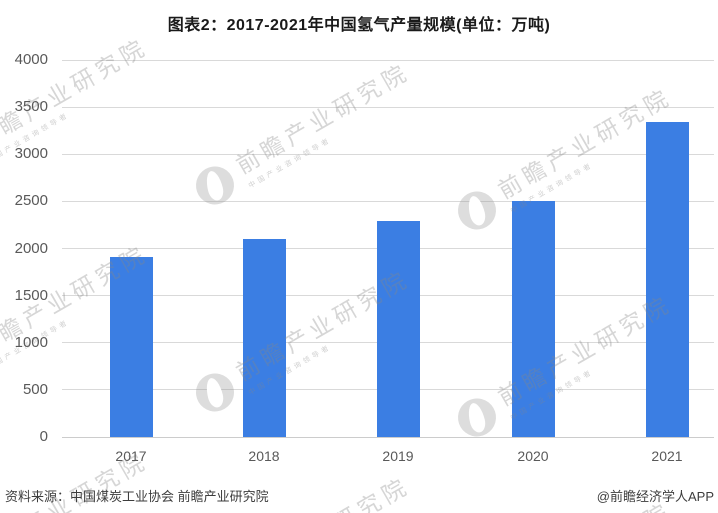 Image resolution: width=718 pixels, height=513 pixels. What do you see at coordinates (667, 279) in the screenshot?
I see `bar-2021` at bounding box center [667, 279].